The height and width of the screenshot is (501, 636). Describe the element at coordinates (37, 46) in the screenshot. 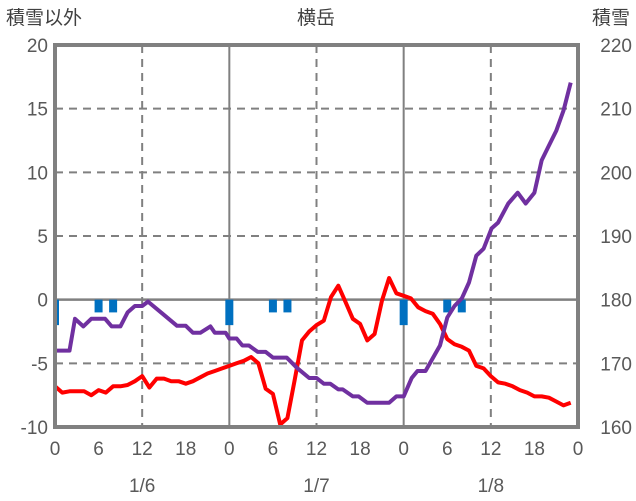

I see `left-tick-label: 20` at that location.